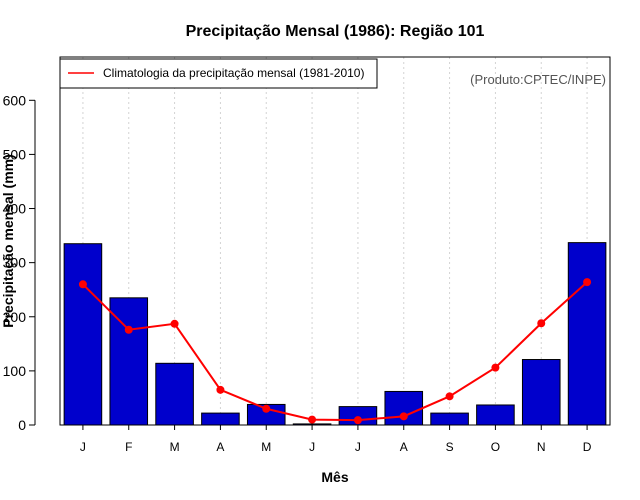  What do you see at coordinates (541, 447) in the screenshot?
I see `x-tick-label: N` at bounding box center [541, 447].